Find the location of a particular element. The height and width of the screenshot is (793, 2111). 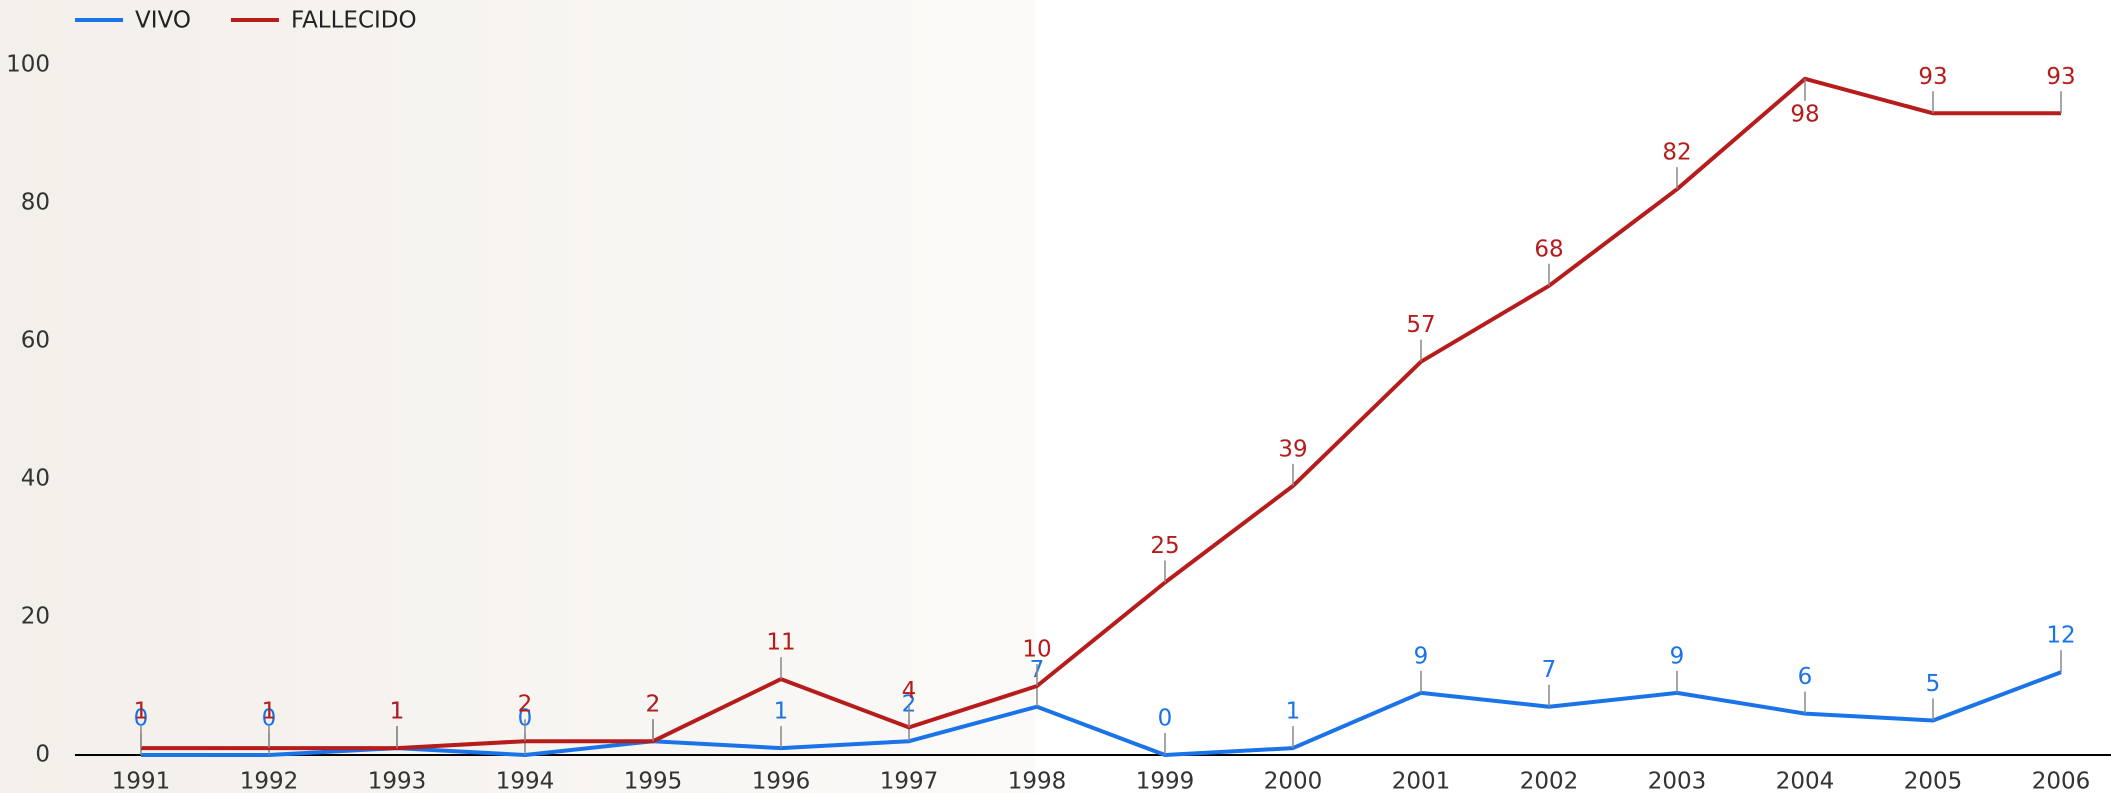

data-label: 68 is located at coordinates (1548, 249).